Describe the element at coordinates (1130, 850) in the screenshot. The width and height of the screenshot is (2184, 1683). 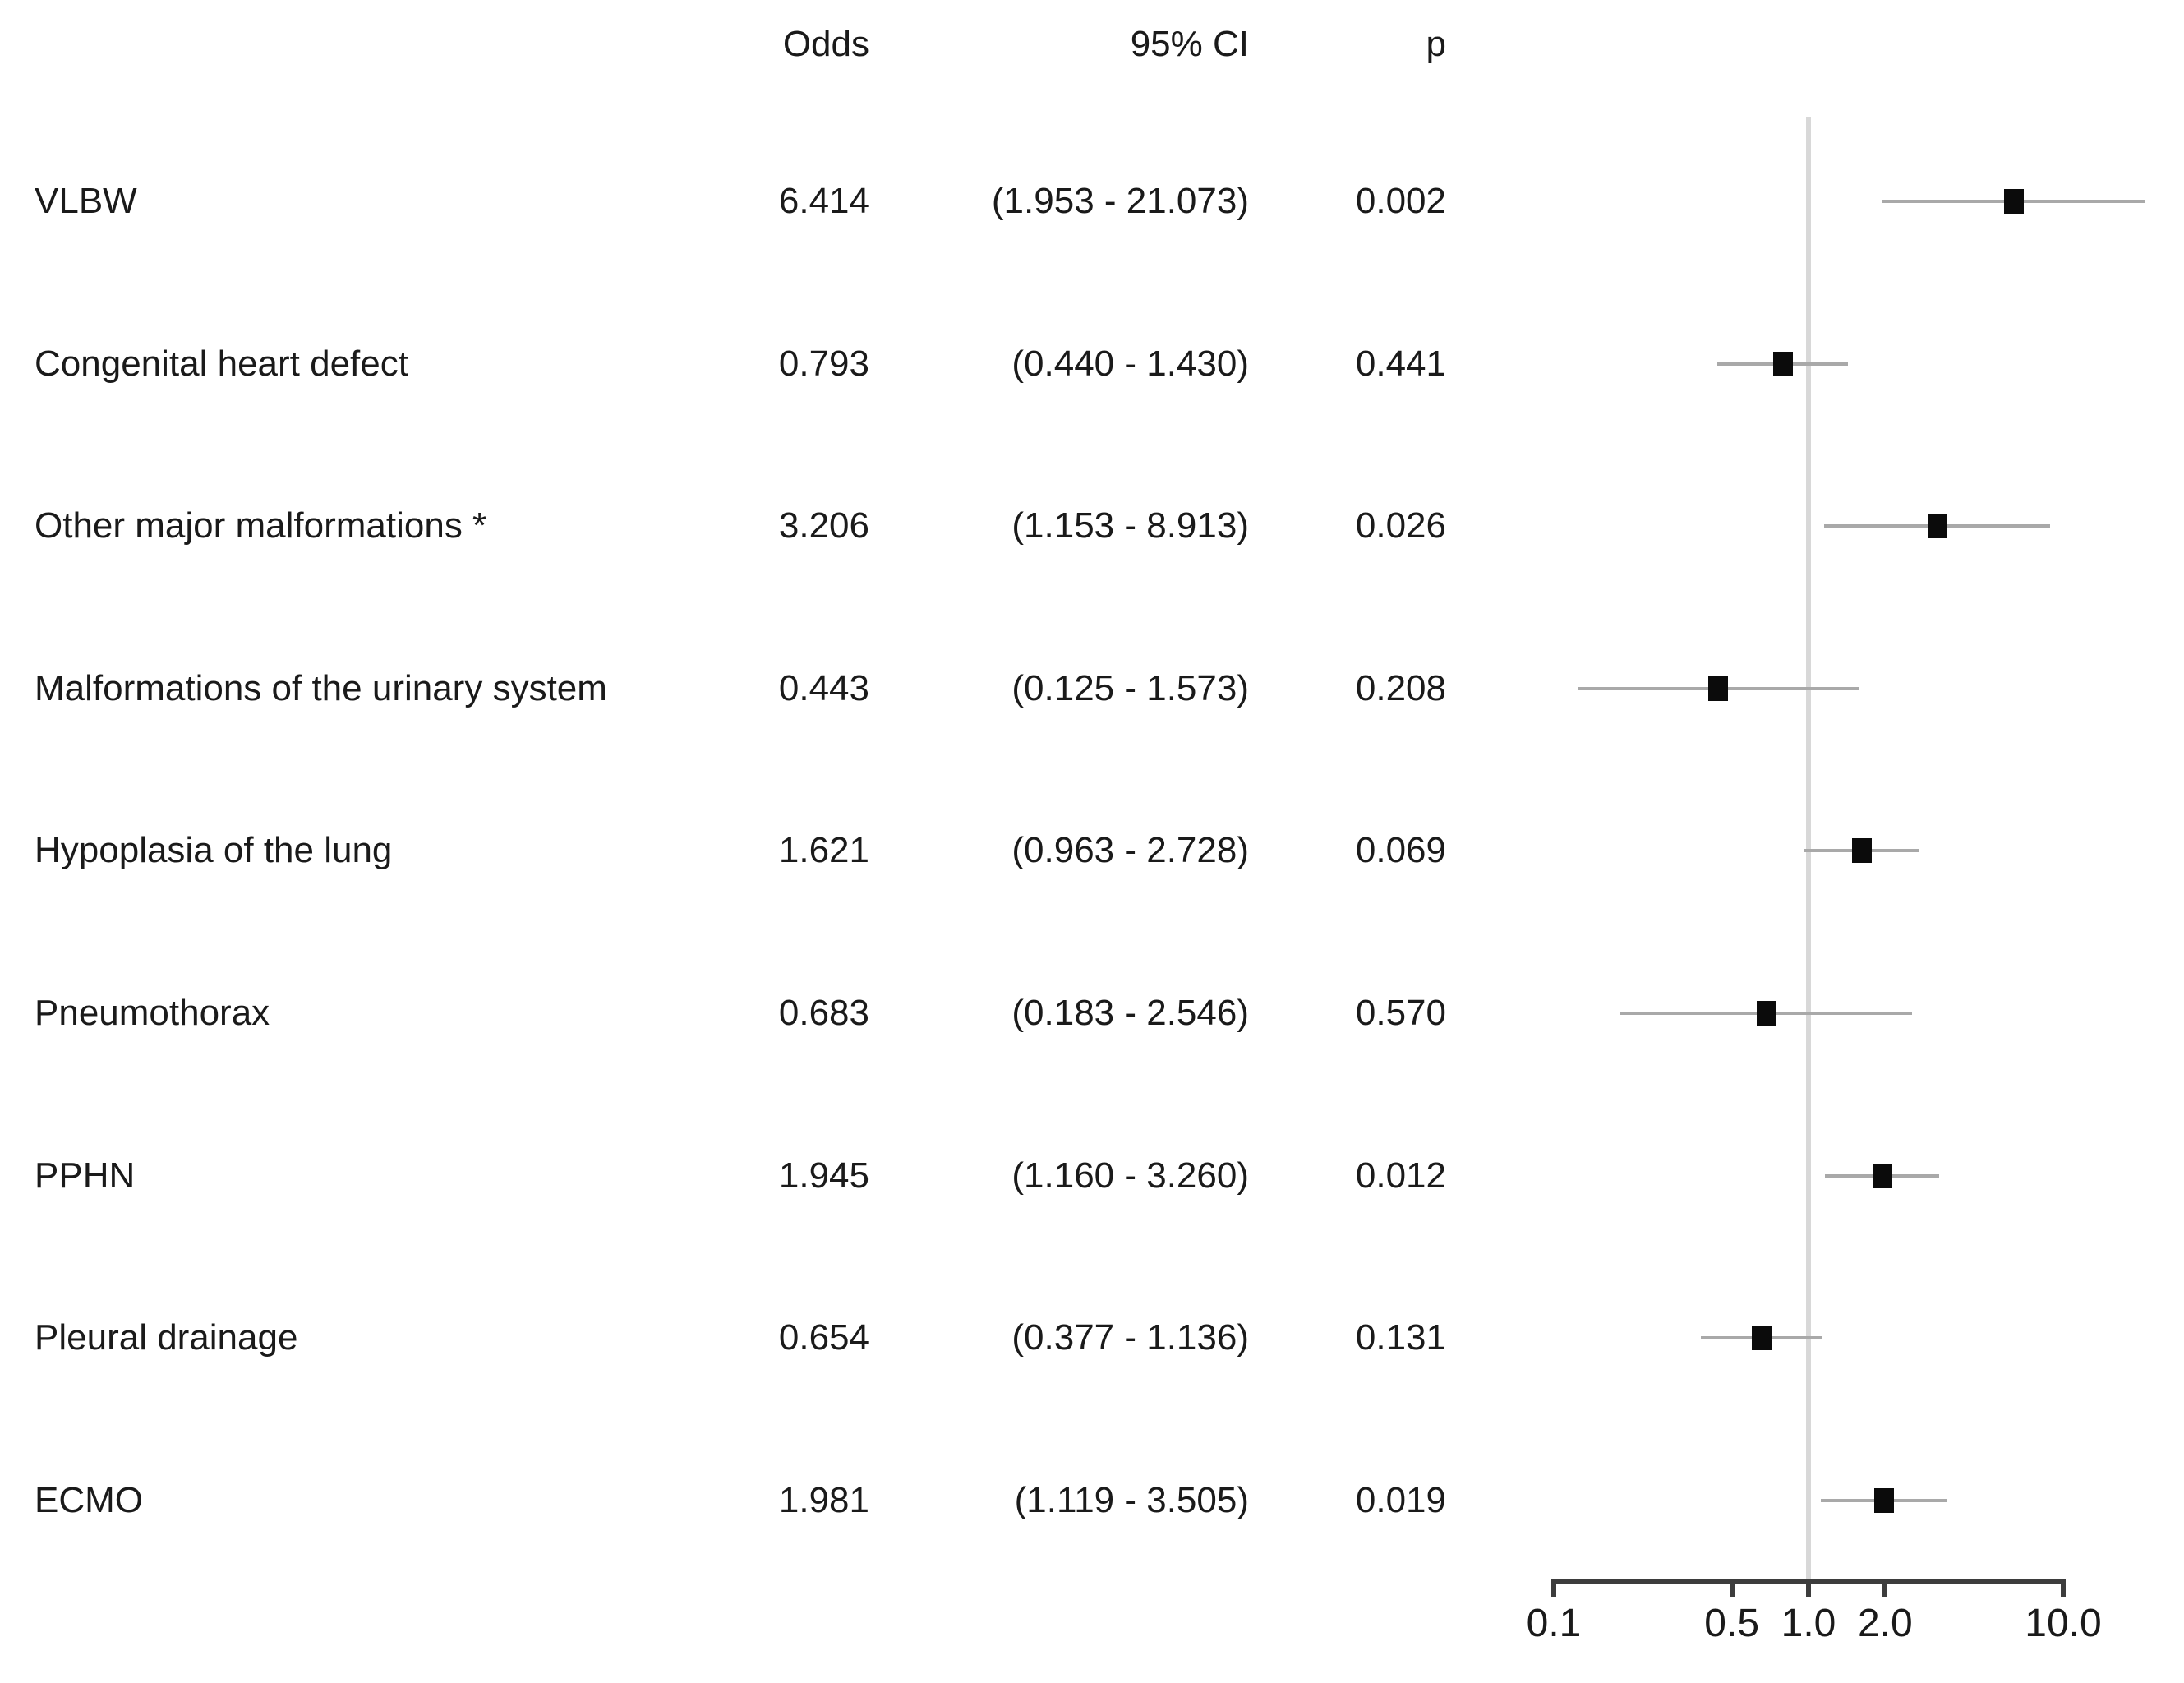
I see `ci-value: (0.963 - 2.728)` at that location.